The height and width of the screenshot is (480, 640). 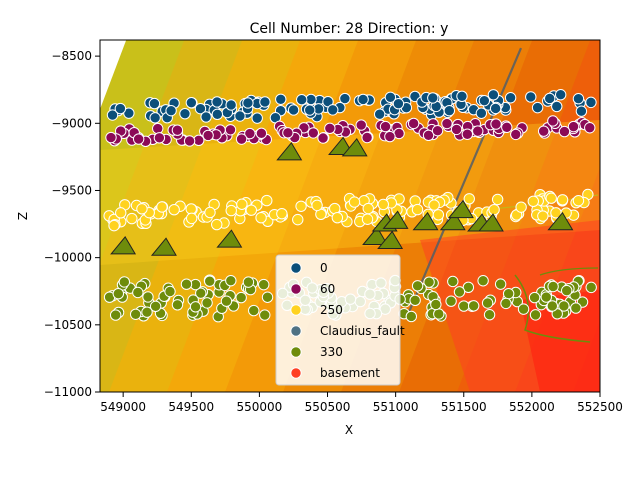 I want to click on legend-label: Claudius_fault, so click(x=362, y=331).